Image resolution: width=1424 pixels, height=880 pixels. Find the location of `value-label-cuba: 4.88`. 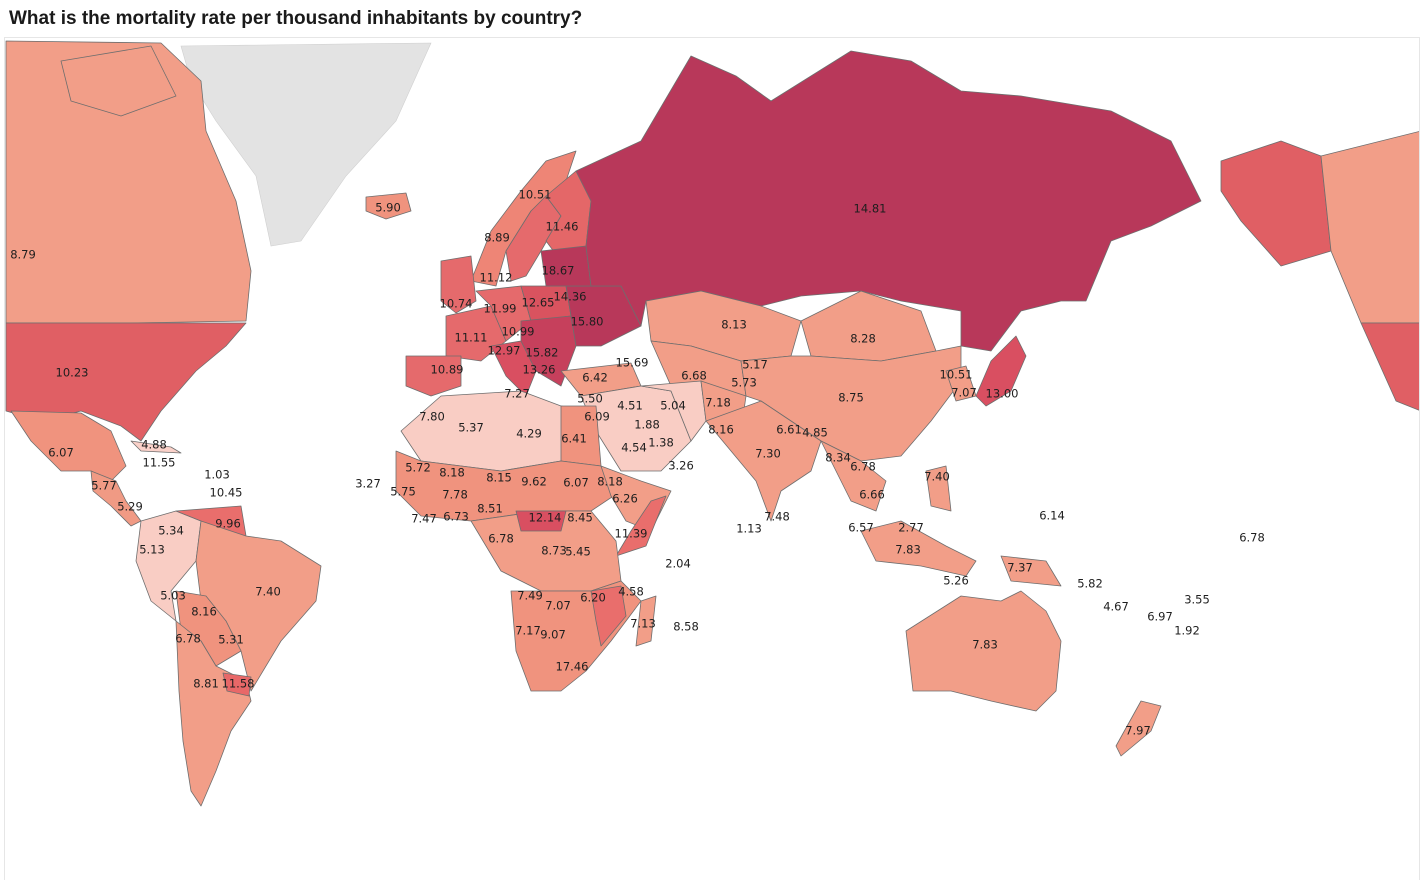

value-label-cuba: 4.88 is located at coordinates (154, 445).